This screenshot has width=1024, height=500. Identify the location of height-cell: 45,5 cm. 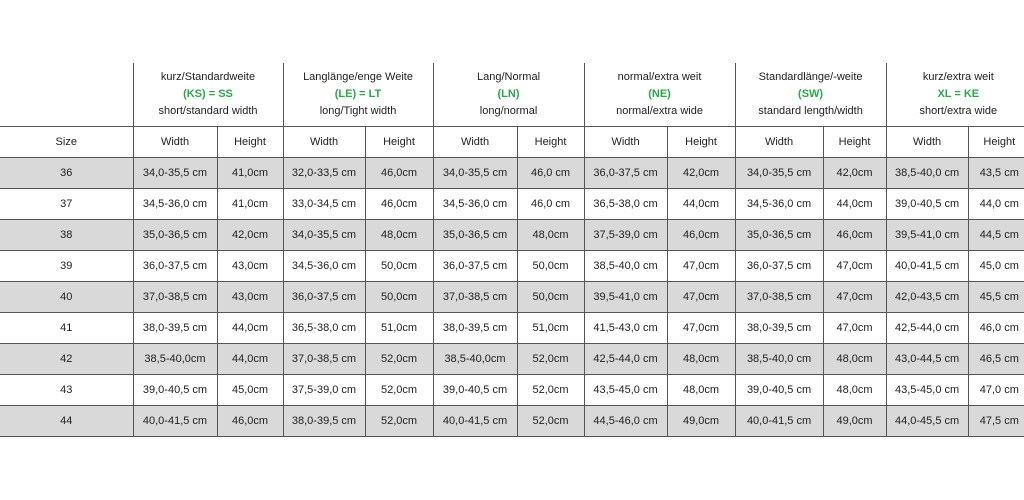
(995, 297).